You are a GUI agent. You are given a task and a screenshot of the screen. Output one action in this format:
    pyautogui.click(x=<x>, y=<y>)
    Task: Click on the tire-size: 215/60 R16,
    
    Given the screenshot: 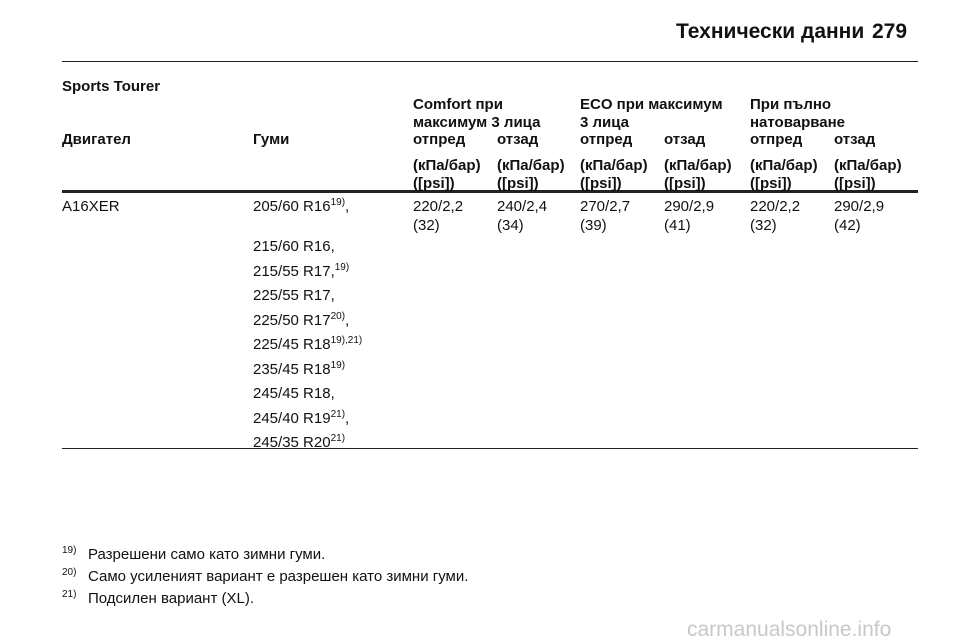 What is the action you would take?
    pyautogui.click(x=294, y=247)
    